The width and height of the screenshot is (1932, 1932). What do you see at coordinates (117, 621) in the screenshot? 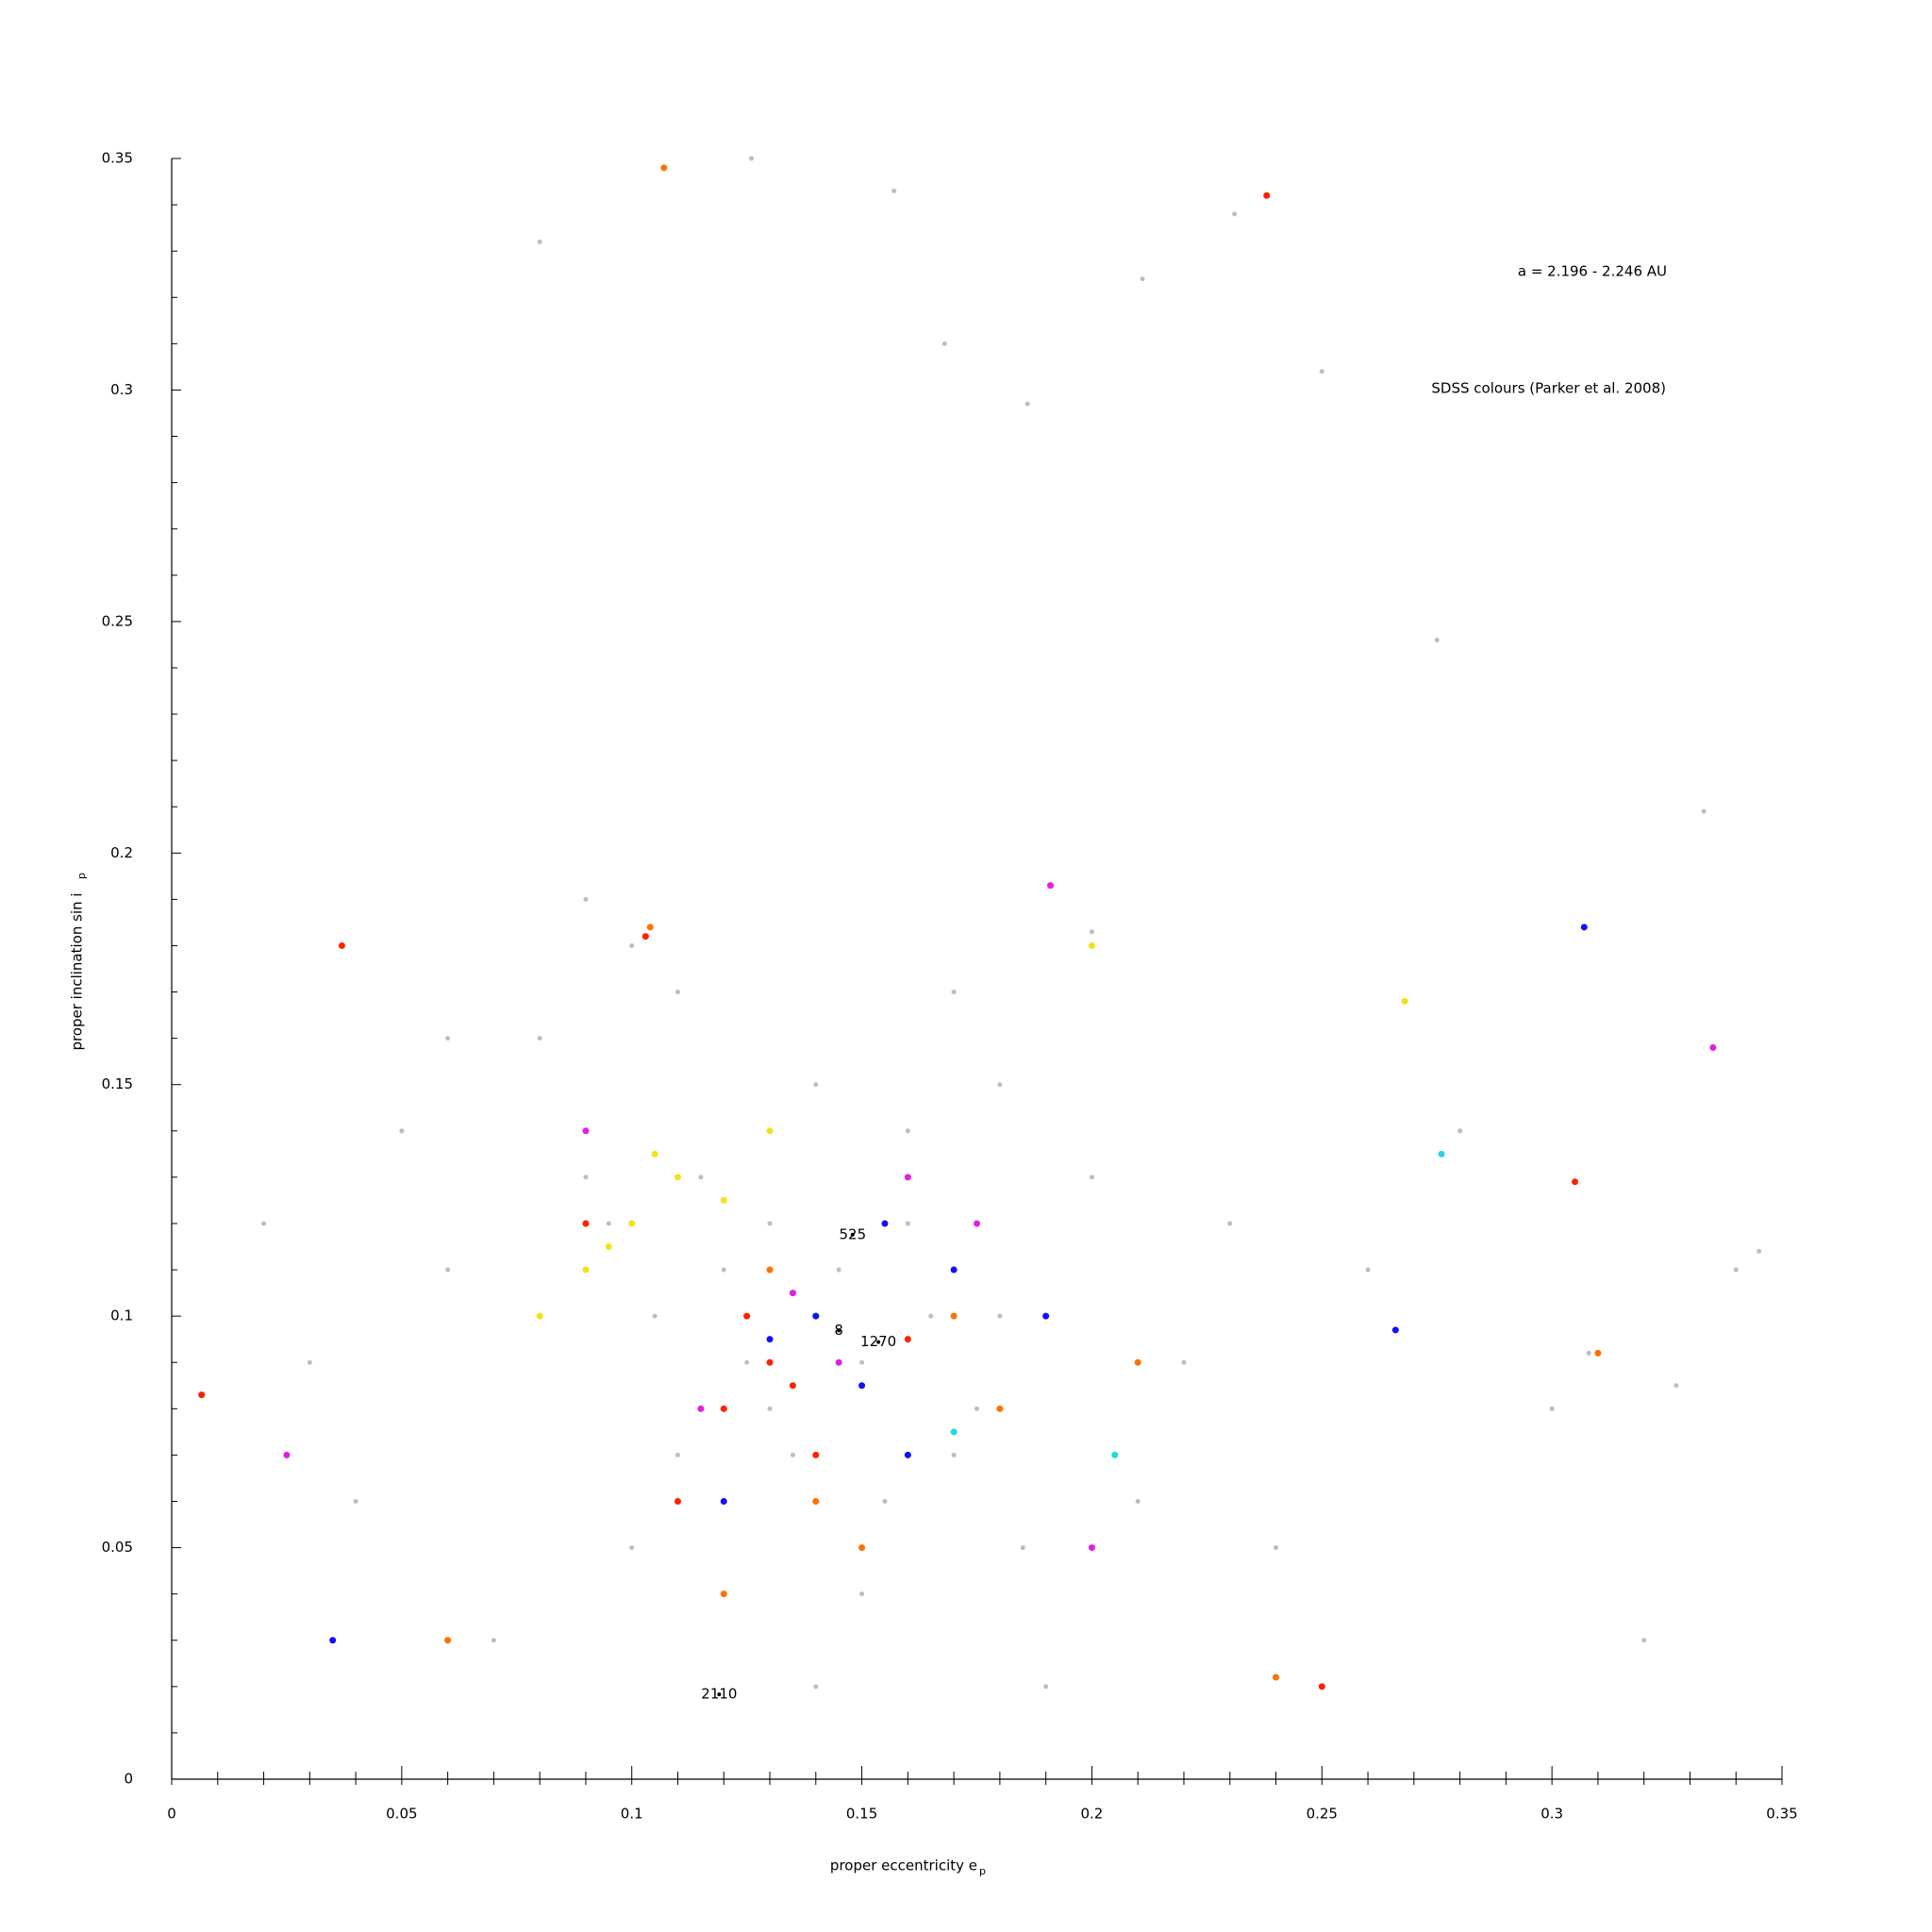
I see `y-tick-label: 0.25` at bounding box center [117, 621].